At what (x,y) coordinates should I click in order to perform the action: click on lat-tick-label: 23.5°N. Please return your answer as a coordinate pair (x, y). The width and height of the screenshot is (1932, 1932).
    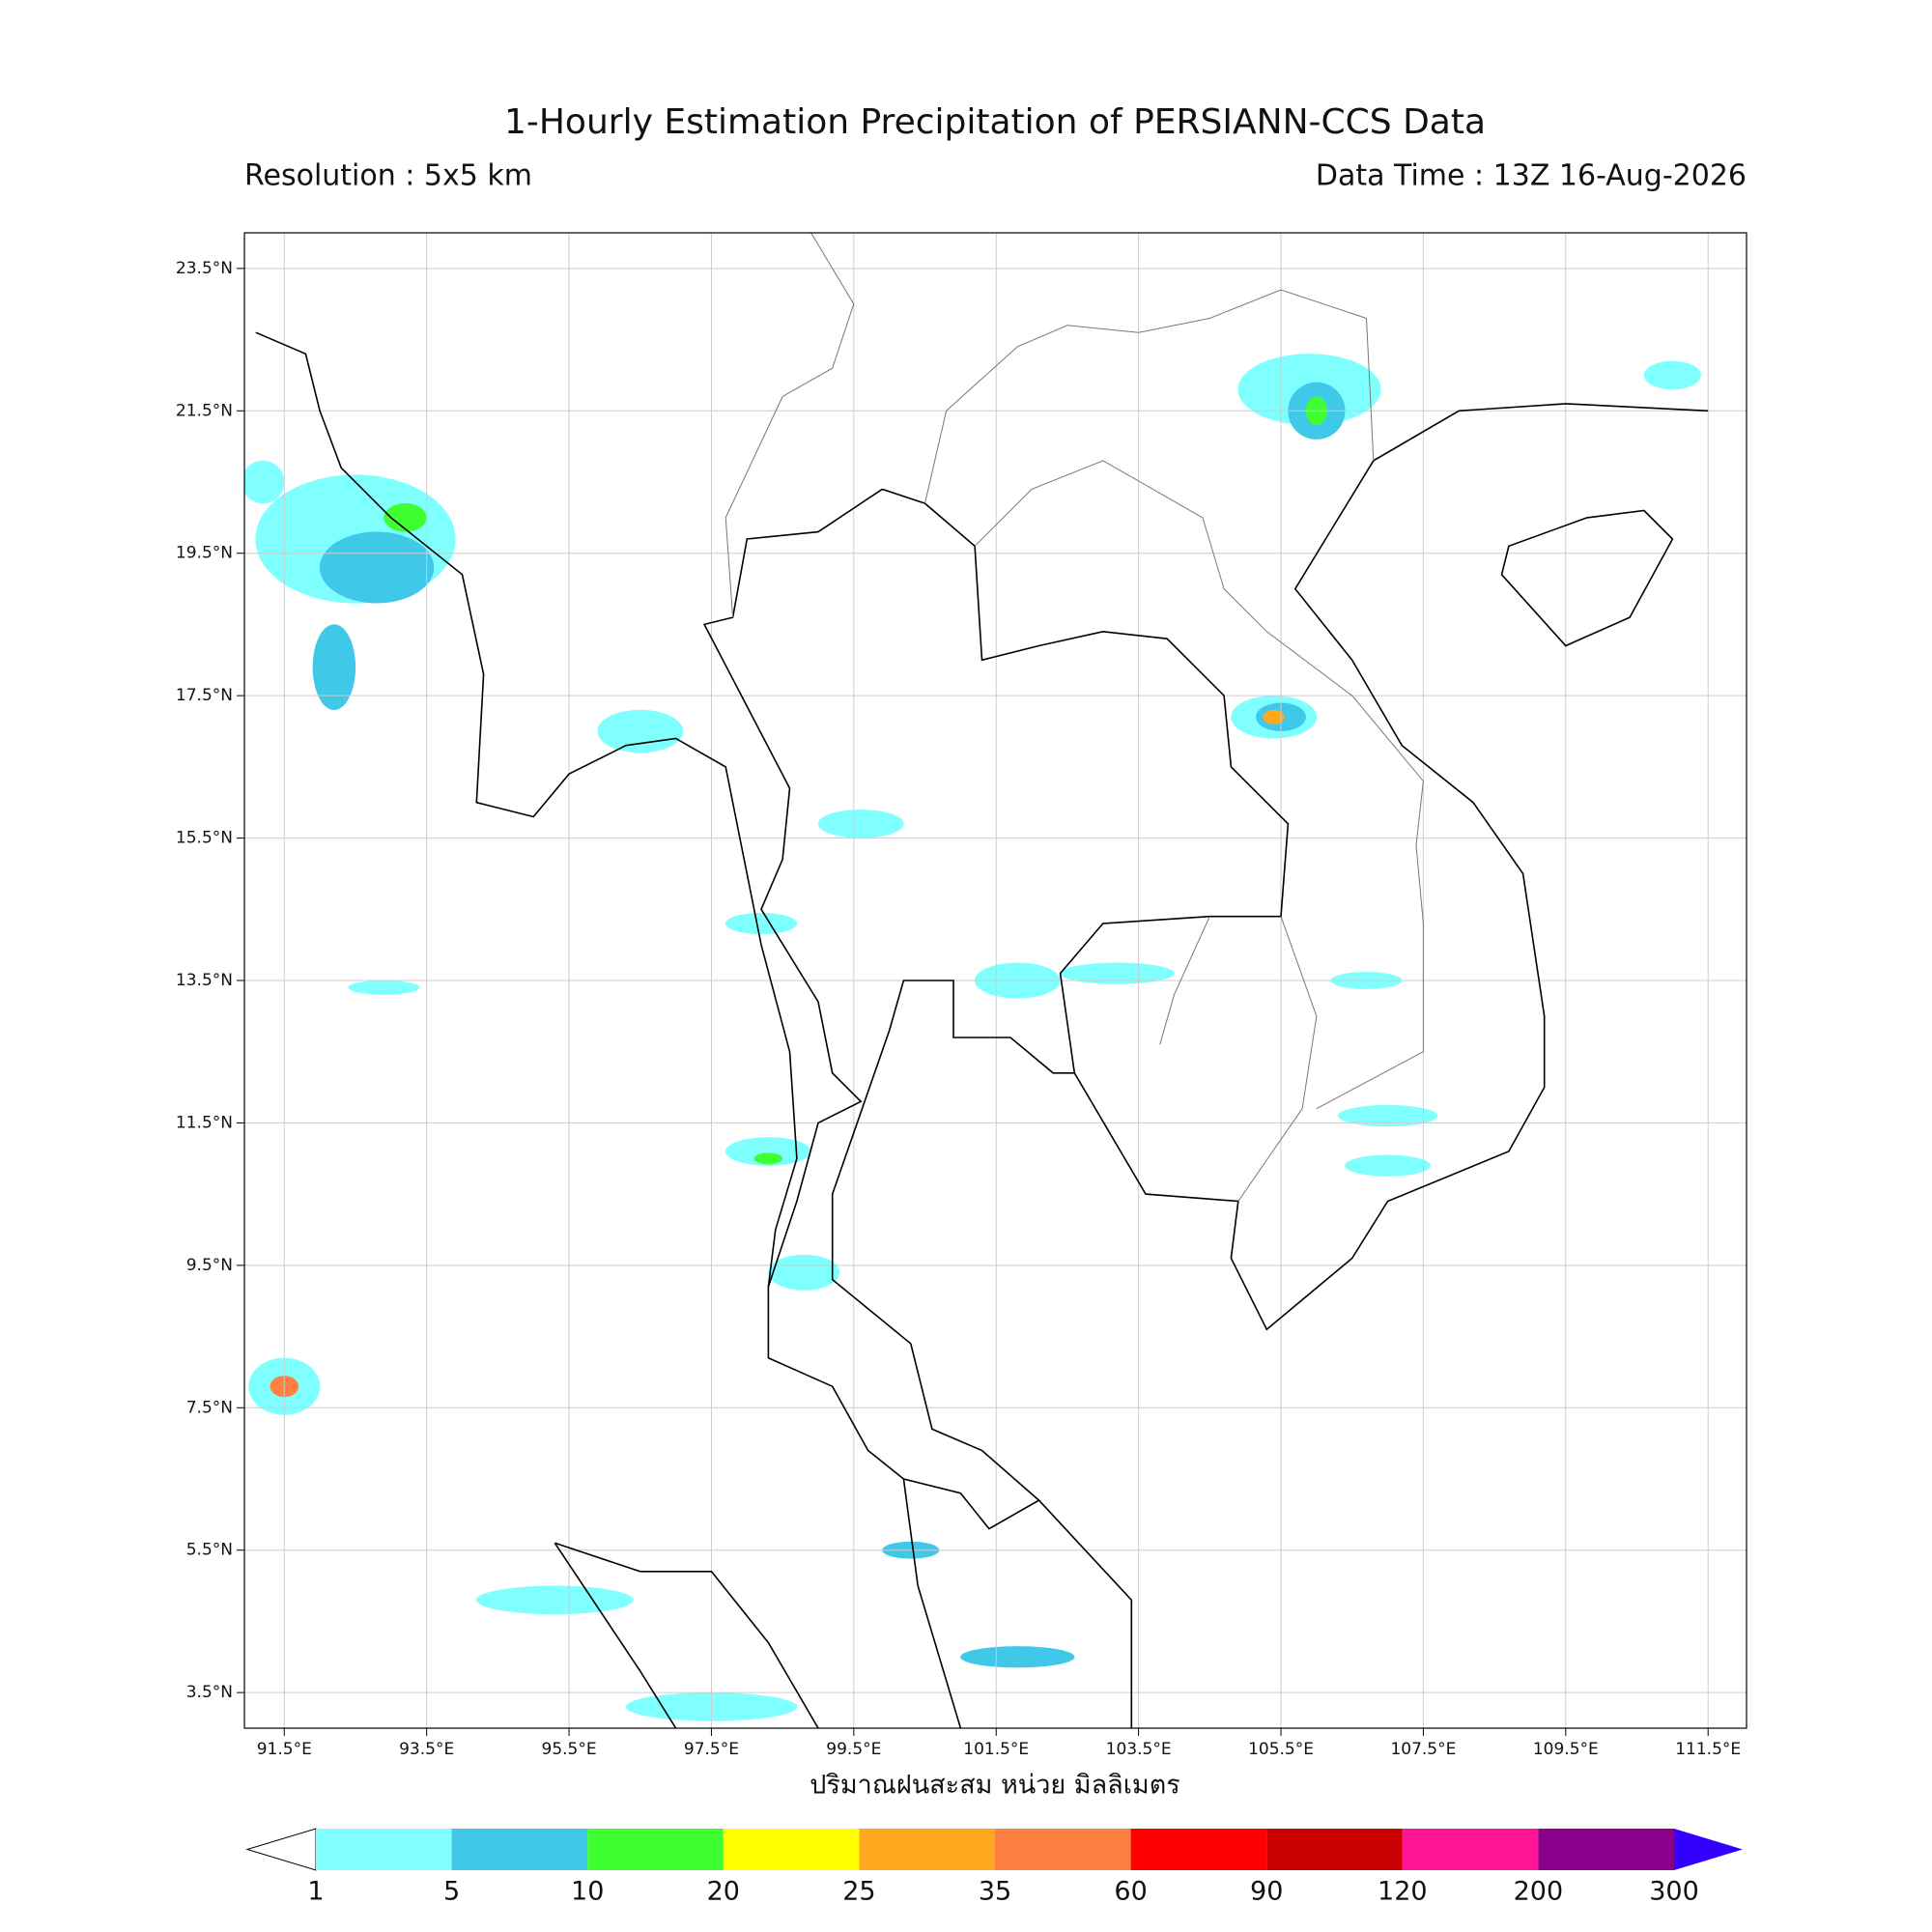
    Looking at the image, I should click on (204, 268).